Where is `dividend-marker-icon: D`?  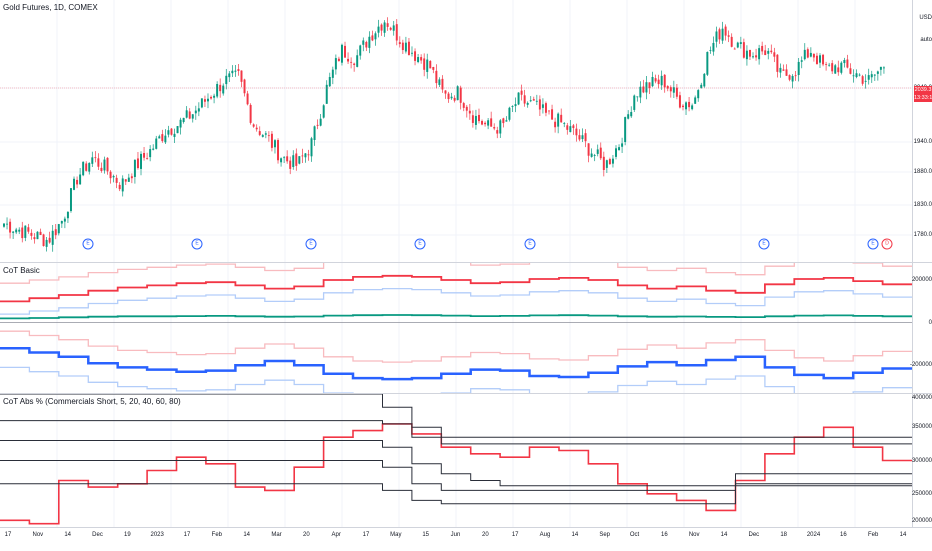 dividend-marker-icon: D is located at coordinates (887, 244).